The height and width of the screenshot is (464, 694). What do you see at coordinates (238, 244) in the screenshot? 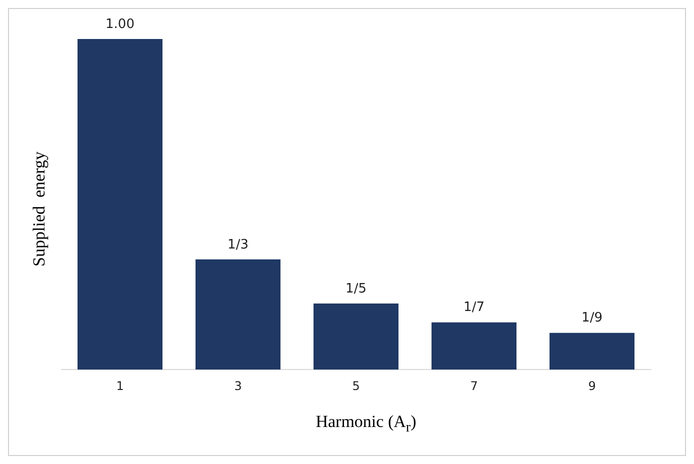
I see `data-label: 1/3` at bounding box center [238, 244].